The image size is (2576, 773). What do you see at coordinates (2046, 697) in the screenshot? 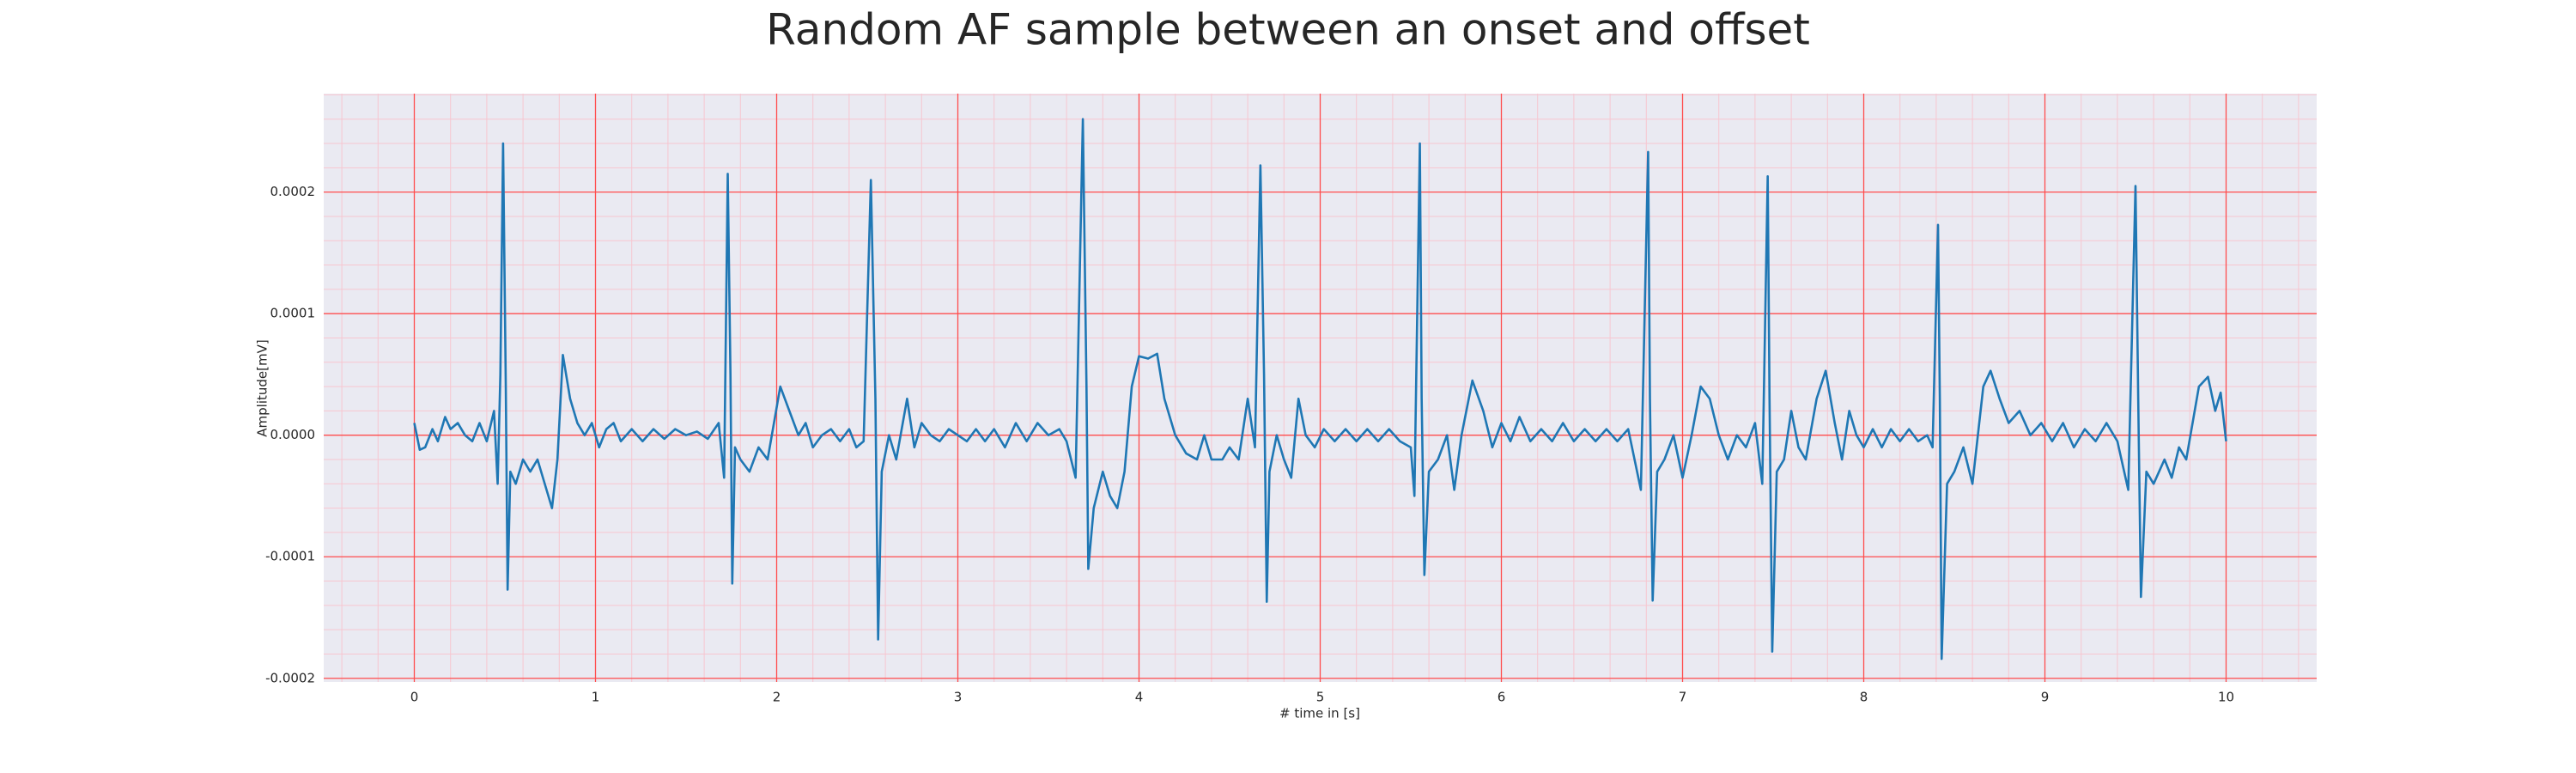
I see `x-tick-label: 9` at bounding box center [2046, 697].